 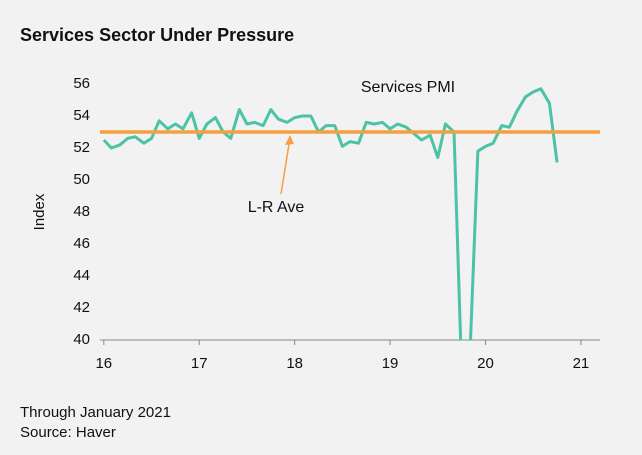 What do you see at coordinates (199, 363) in the screenshot?
I see `x-tick-label: 17` at bounding box center [199, 363].